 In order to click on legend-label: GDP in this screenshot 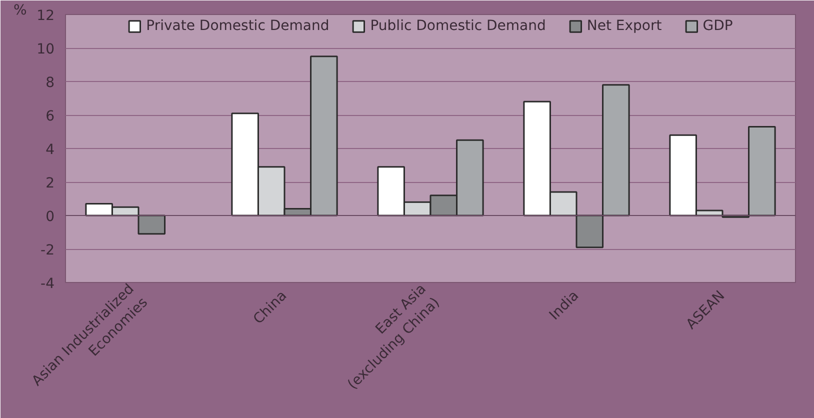, I will do `click(717, 26)`.